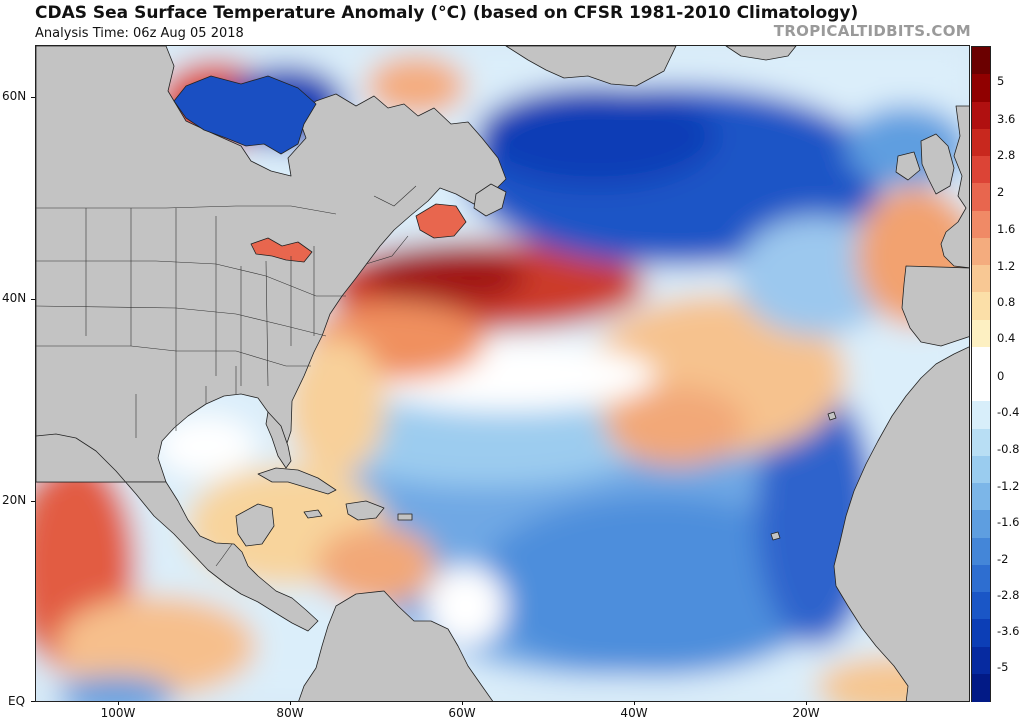 Image resolution: width=1025 pixels, height=721 pixels. I want to click on colorbar-label: 3.6, so click(1006, 119).